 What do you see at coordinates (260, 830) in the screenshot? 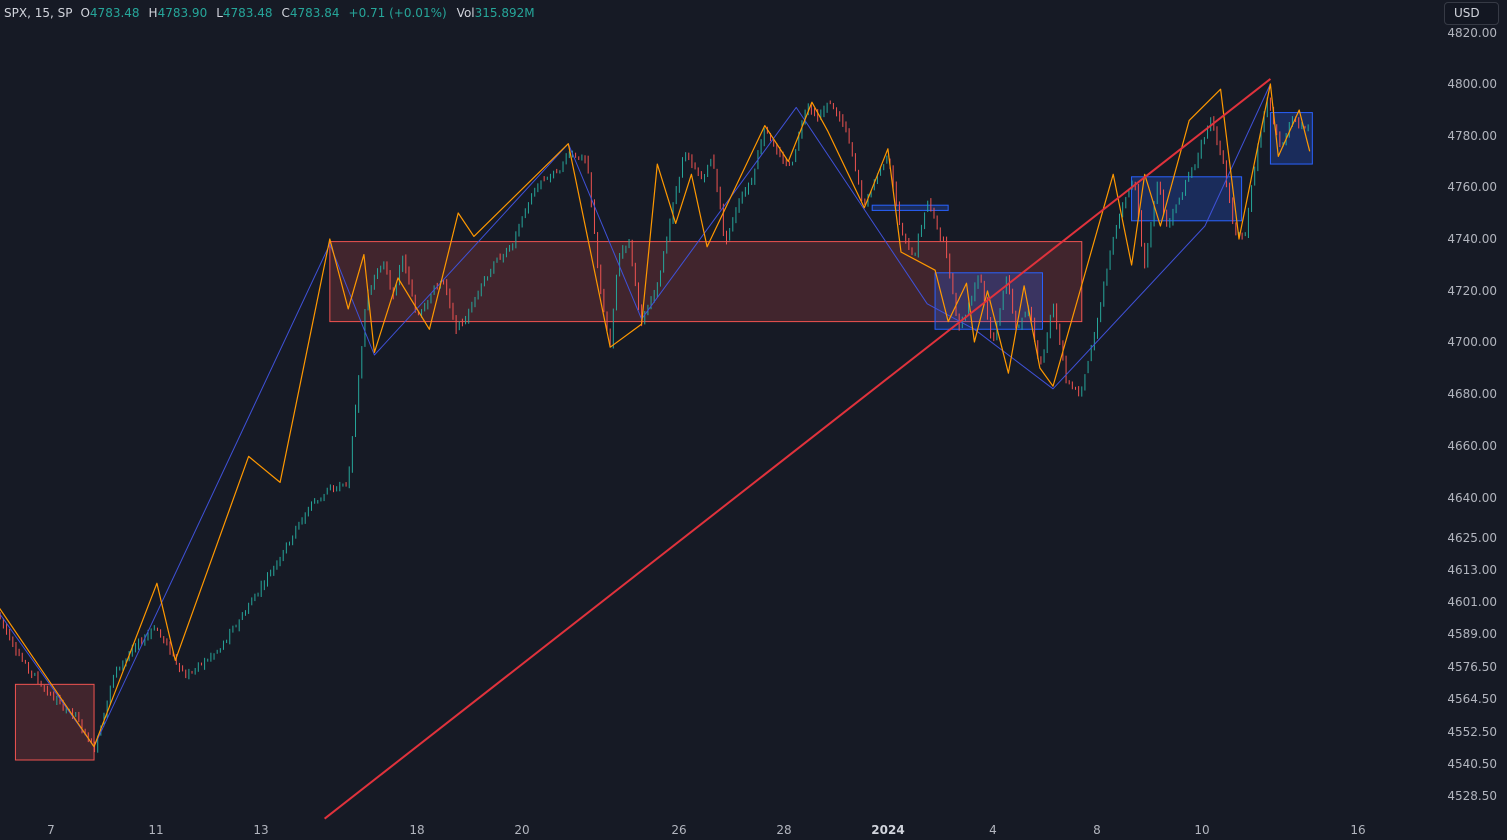
I see `time-tick-label: 13` at bounding box center [260, 830].